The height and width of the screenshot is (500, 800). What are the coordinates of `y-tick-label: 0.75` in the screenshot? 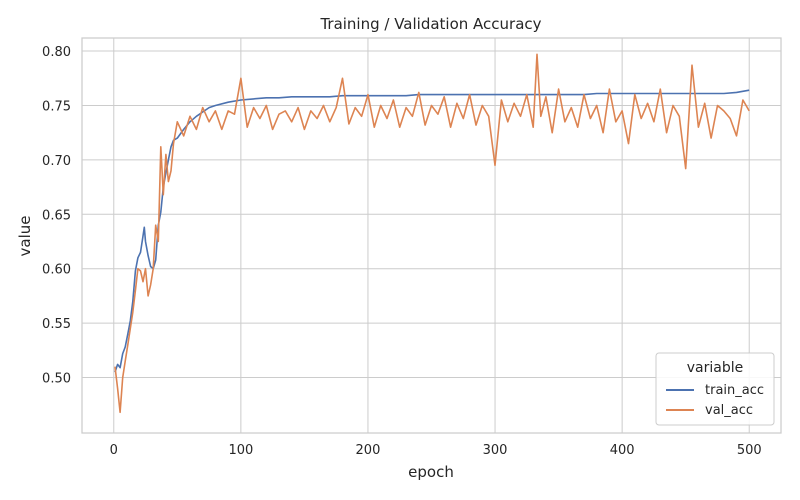 It's located at (56, 106).